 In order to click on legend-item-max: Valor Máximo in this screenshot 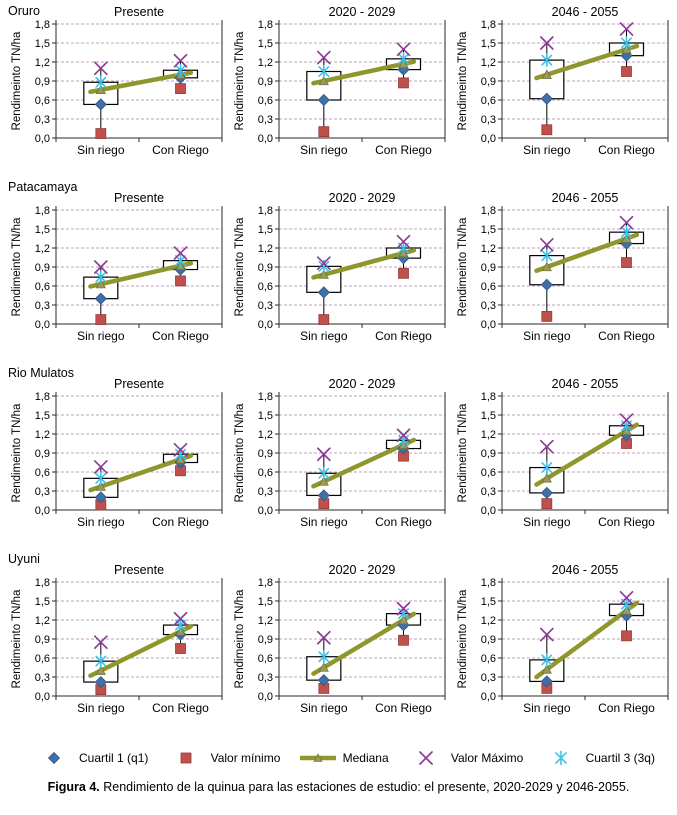, I will do `click(465, 758)`.